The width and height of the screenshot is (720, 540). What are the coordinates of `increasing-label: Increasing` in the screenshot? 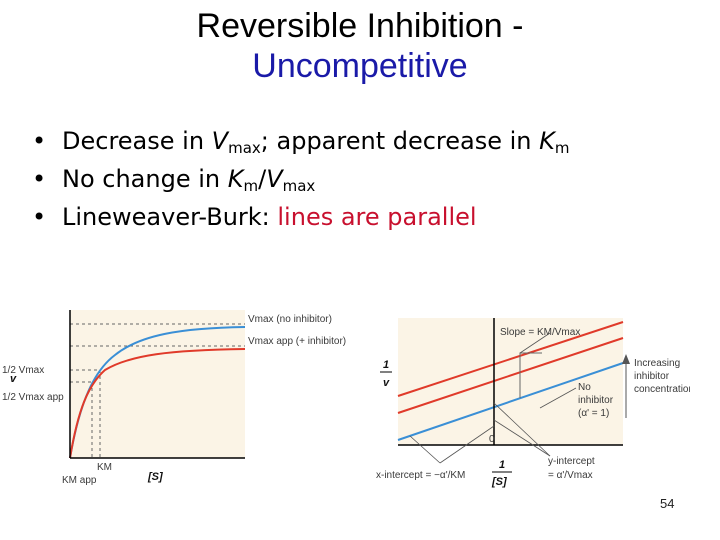 It's located at (657, 363).